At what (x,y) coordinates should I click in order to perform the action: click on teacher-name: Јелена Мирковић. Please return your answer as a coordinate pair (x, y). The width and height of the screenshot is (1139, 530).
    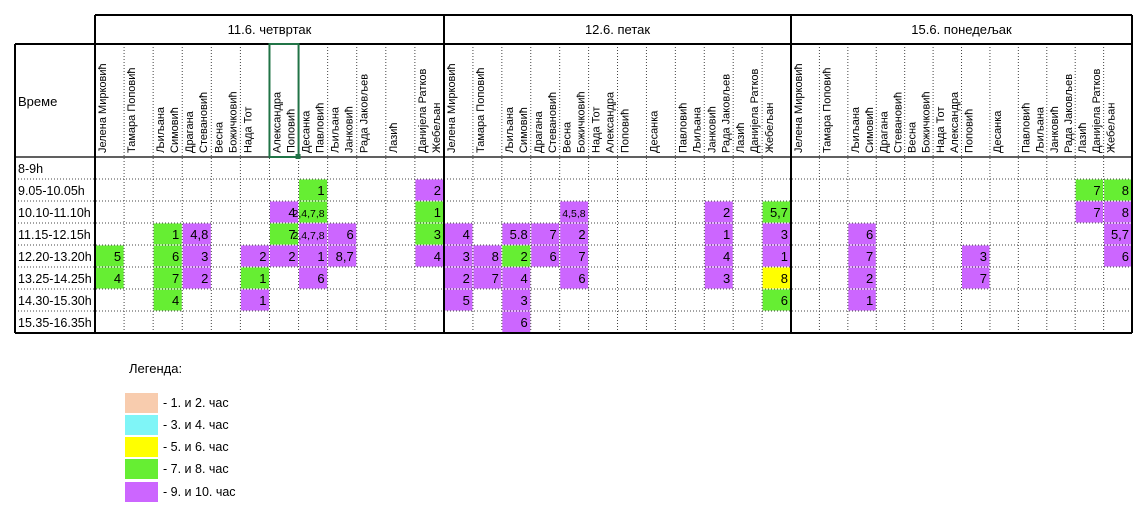
    Looking at the image, I should click on (452, 108).